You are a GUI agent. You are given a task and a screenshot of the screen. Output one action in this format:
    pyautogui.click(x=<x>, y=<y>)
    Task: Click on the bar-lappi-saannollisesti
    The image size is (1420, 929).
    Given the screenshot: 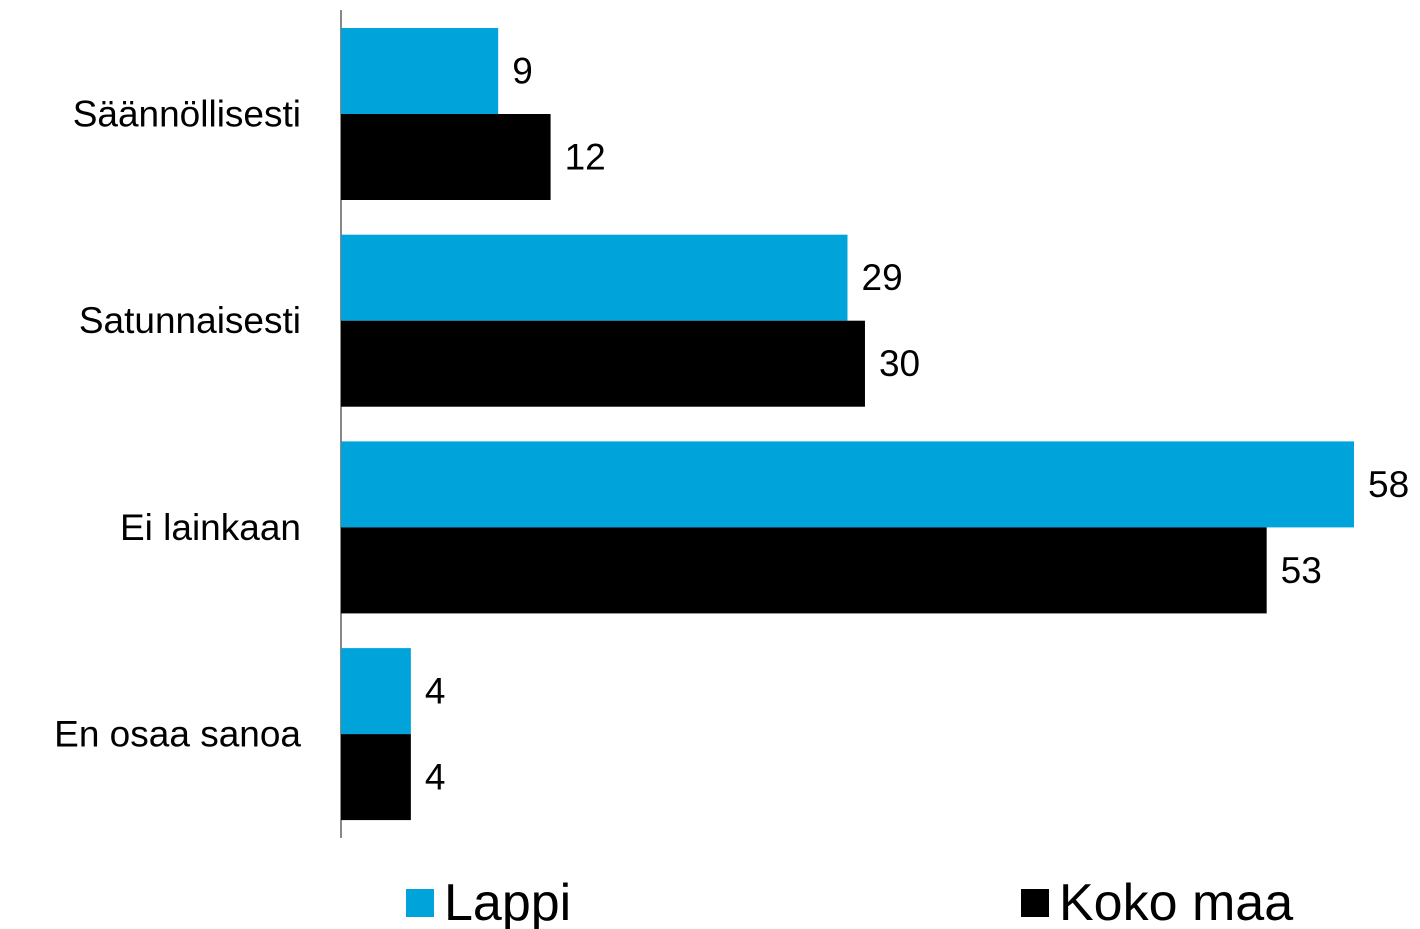 What is the action you would take?
    pyautogui.click(x=420, y=71)
    